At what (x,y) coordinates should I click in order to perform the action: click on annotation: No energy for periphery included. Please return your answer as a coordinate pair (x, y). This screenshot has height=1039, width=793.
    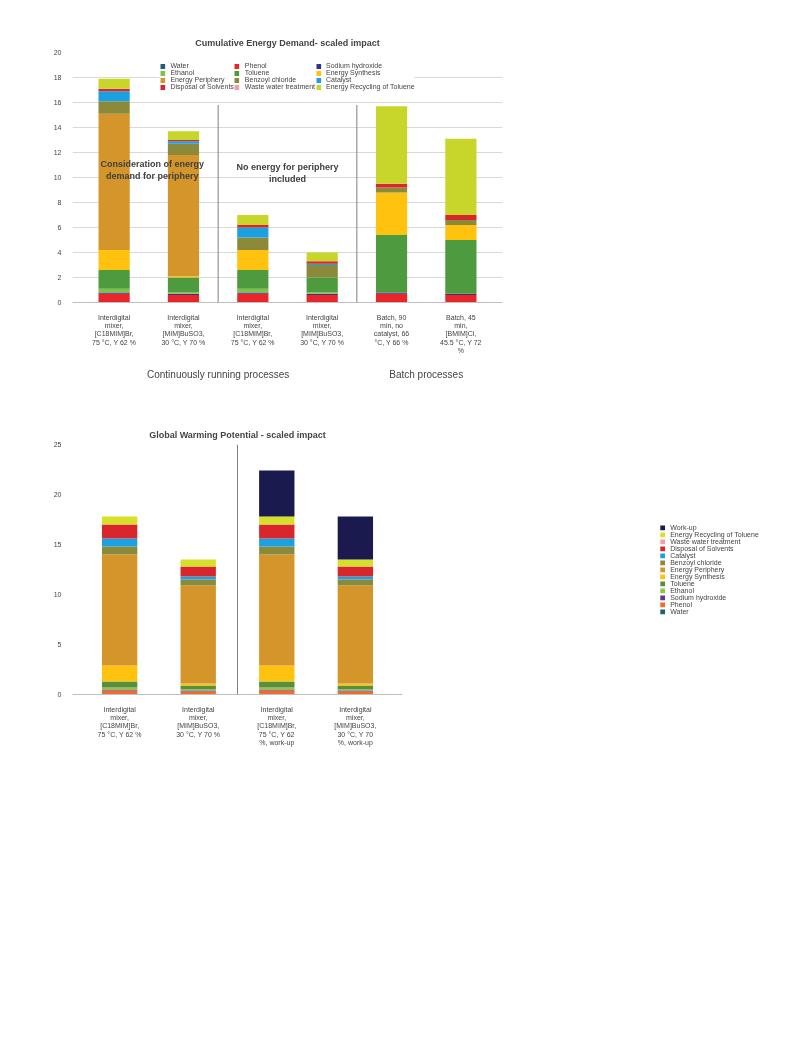
    Looking at the image, I should click on (287, 172).